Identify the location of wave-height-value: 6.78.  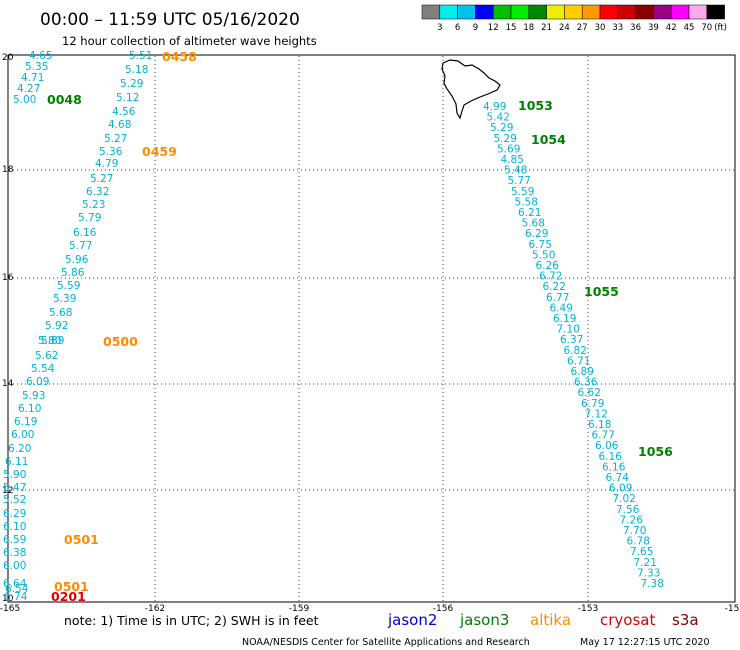
(638, 542).